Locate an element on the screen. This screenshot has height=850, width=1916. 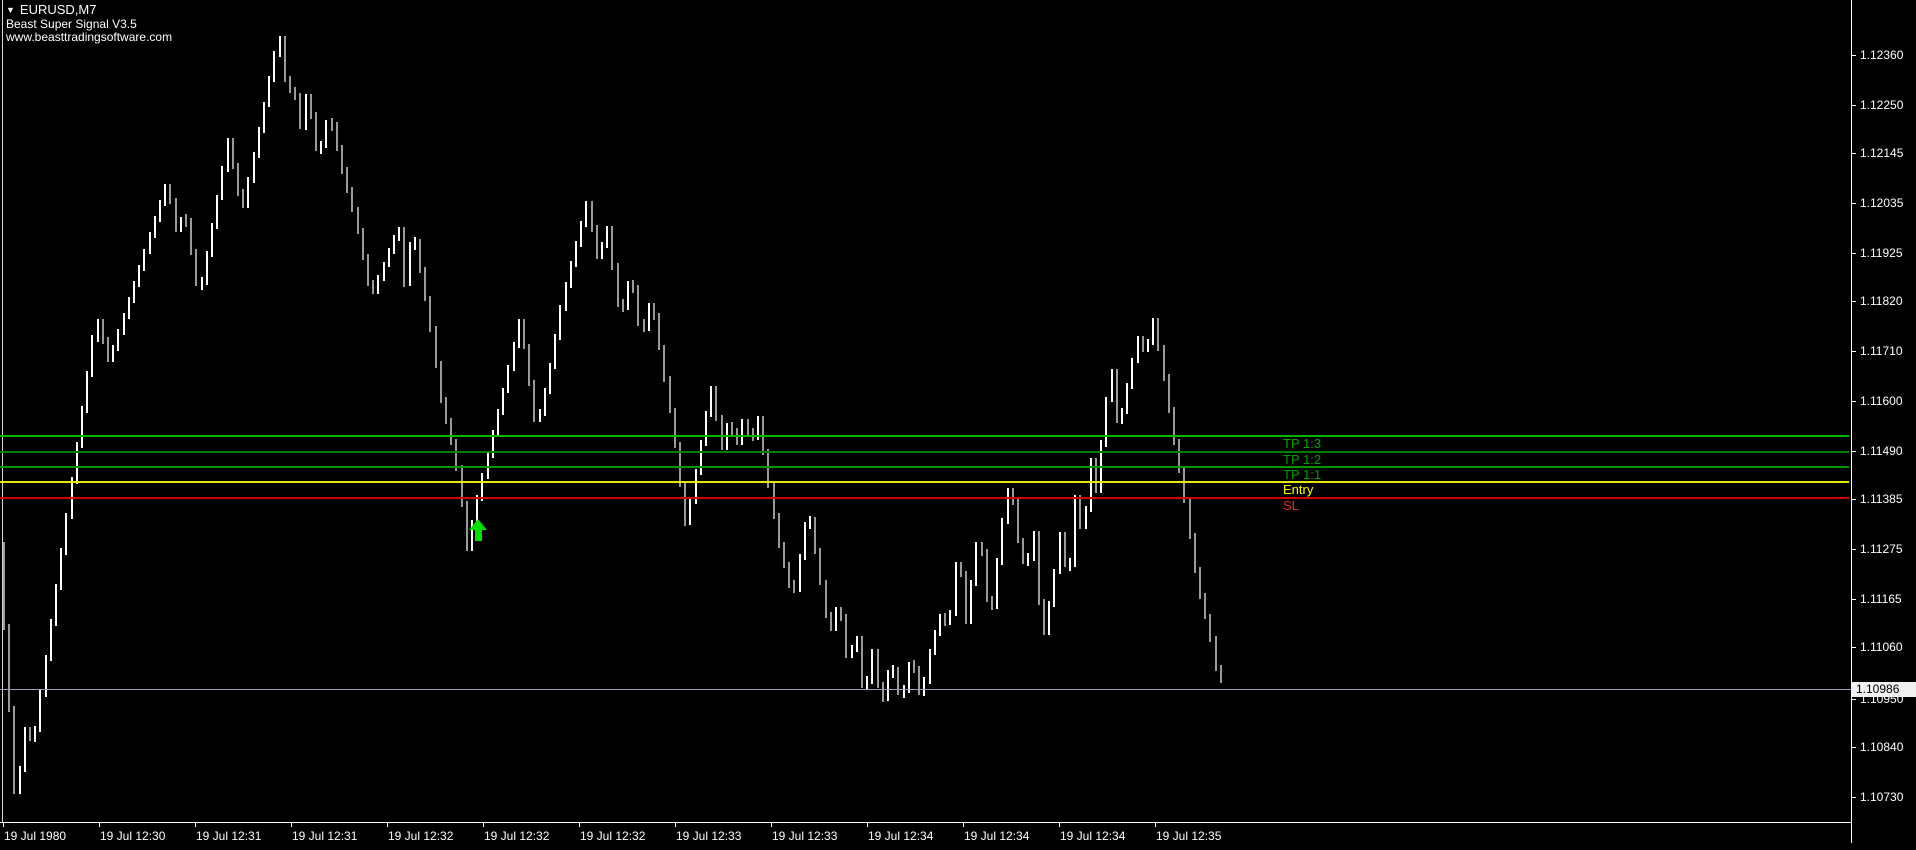
indicator-dropdown-icon: ▼ is located at coordinates (10, 10).